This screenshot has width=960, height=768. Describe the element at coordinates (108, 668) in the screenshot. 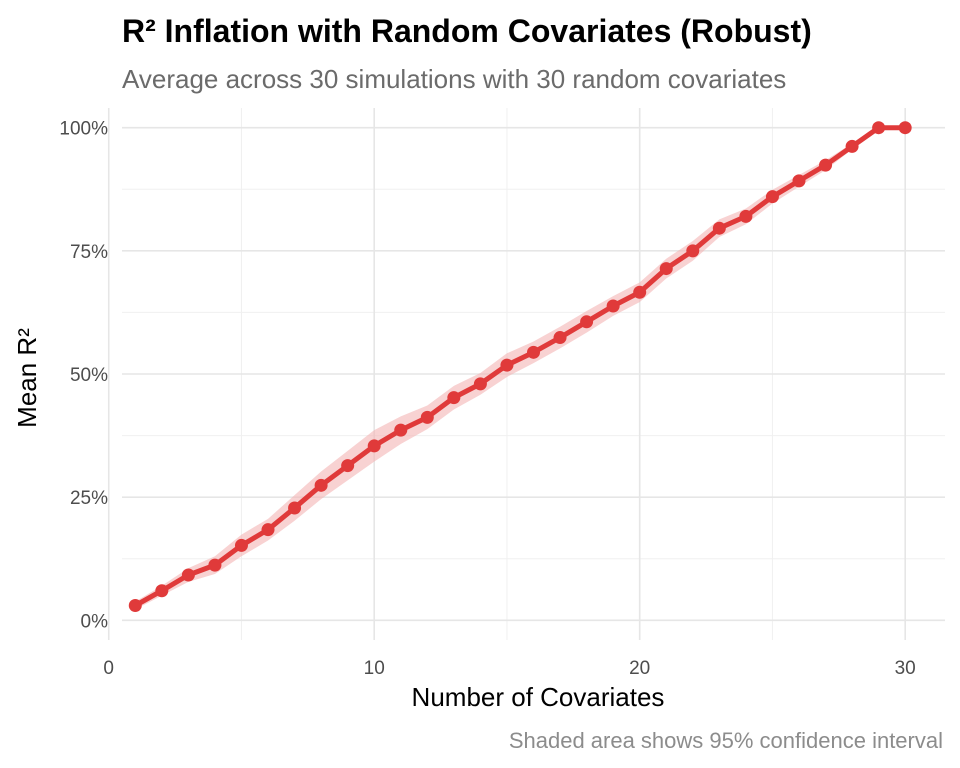

I see `x-tick-label: 0` at that location.